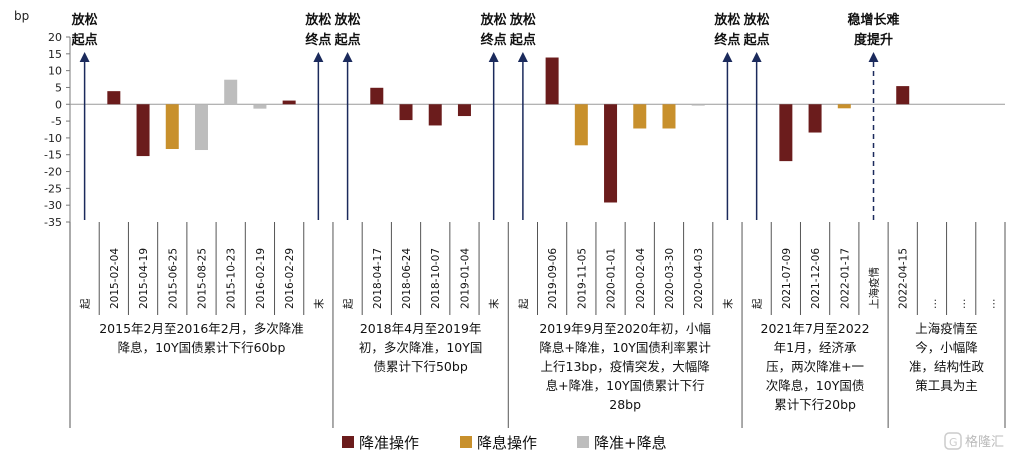 The height and width of the screenshot is (459, 1020). Describe the element at coordinates (407, 278) in the screenshot. I see `category-label: 2018-06-24` at that location.